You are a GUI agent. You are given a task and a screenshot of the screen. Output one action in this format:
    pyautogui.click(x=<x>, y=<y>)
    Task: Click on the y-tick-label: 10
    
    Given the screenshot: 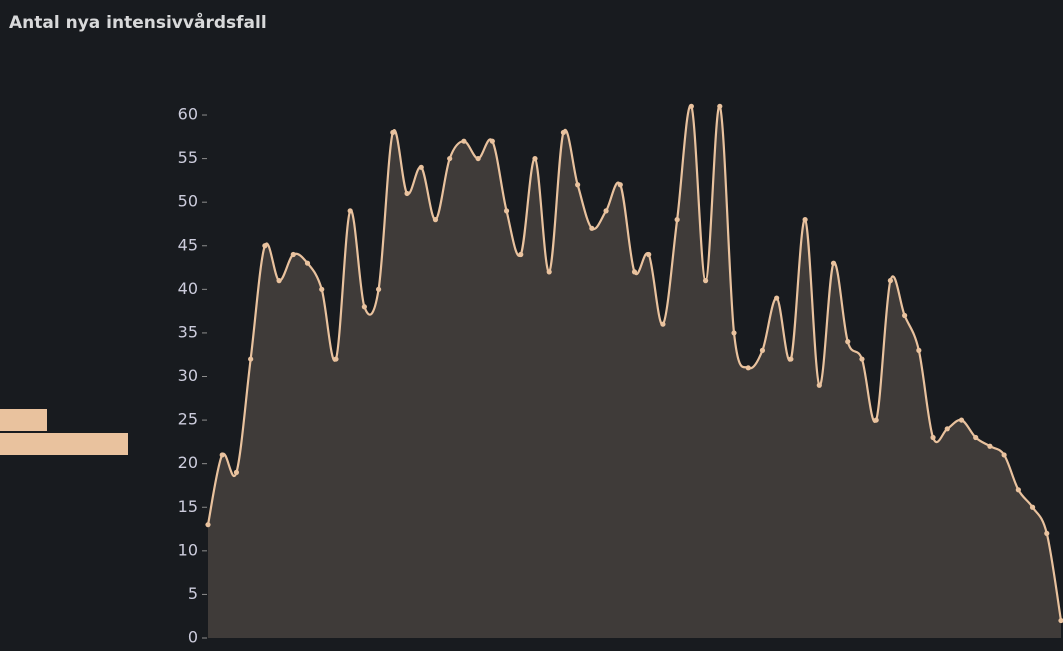 What is the action you would take?
    pyautogui.click(x=188, y=549)
    